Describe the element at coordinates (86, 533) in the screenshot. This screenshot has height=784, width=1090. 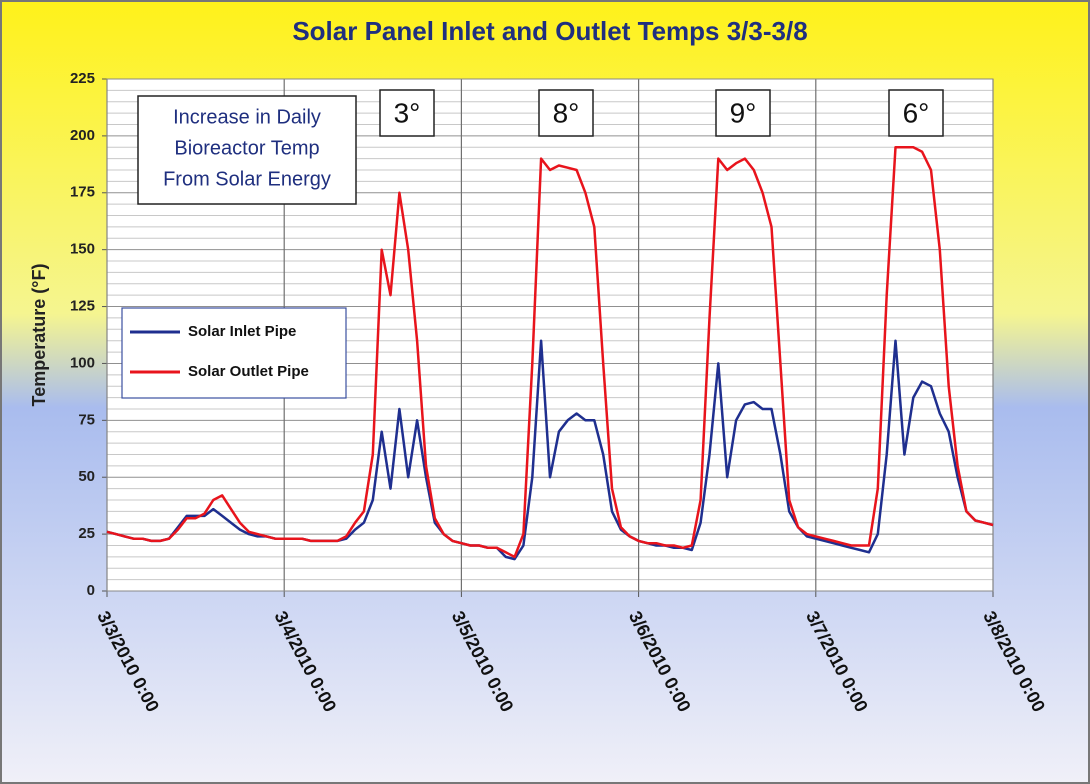
I see `y-tick-label: 25` at that location.